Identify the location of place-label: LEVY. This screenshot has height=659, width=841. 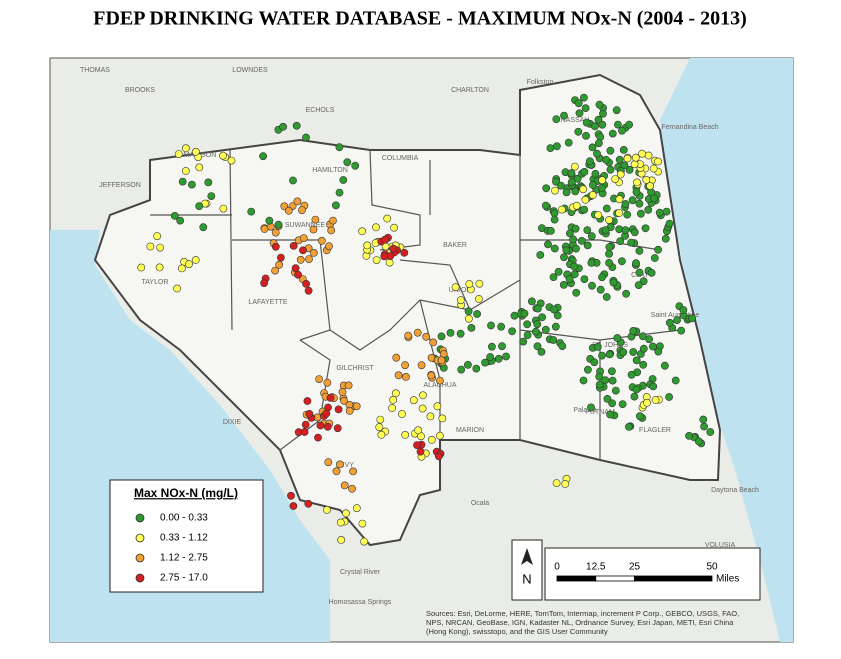
(345, 465).